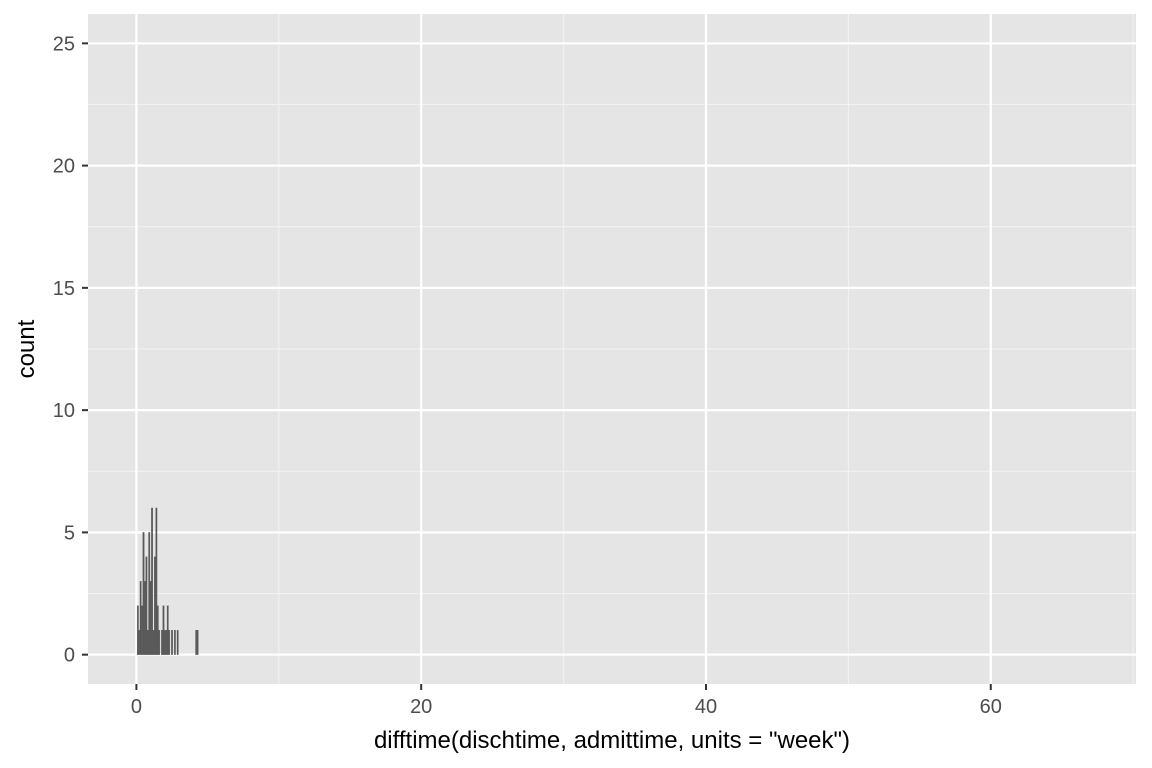  I want to click on y-tick-label: 10, so click(64, 411).